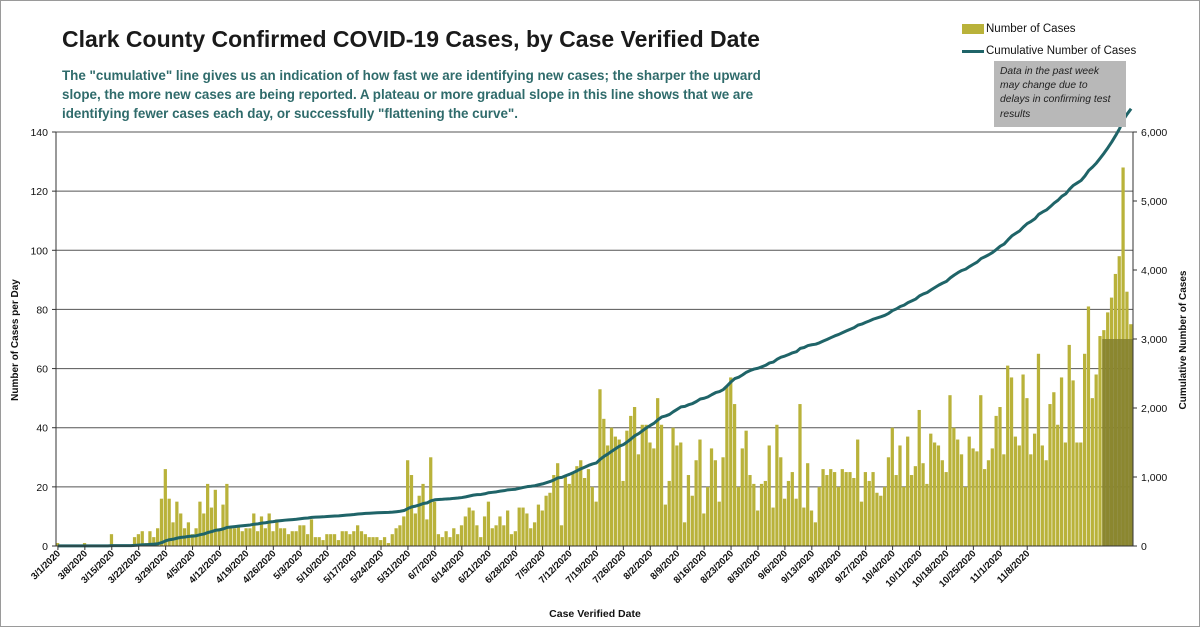  Describe the element at coordinates (1144, 547) in the screenshot. I see `y2-tick-label: 0` at that location.